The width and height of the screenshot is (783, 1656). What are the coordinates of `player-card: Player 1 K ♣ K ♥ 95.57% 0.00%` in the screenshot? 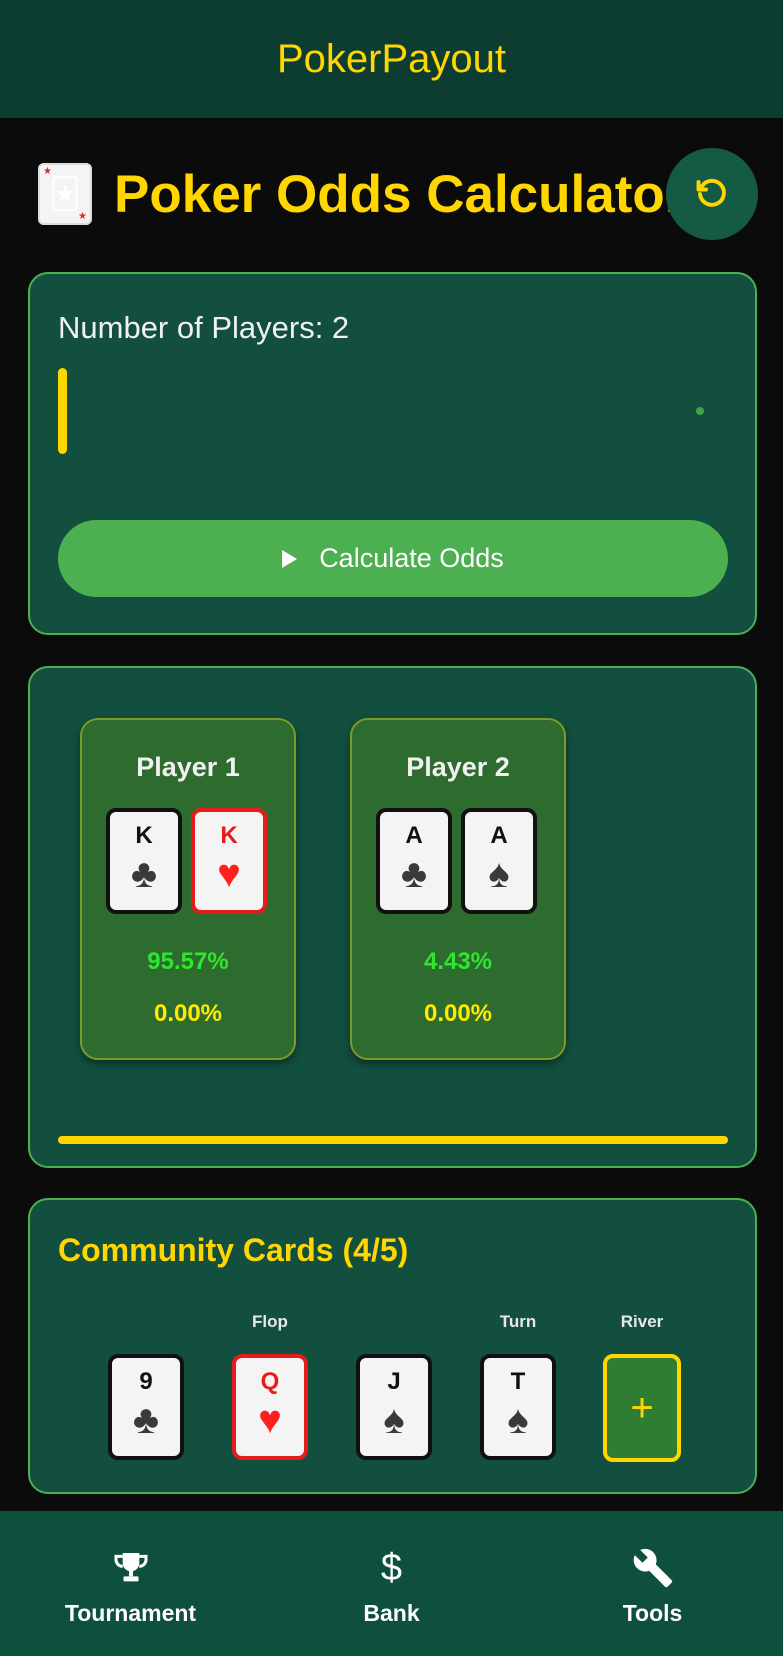 It's located at (188, 889).